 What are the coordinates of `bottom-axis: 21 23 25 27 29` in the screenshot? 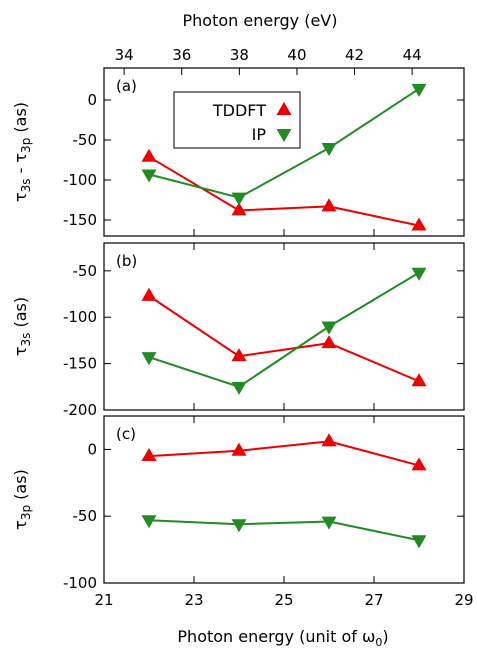 It's located at (283, 600).